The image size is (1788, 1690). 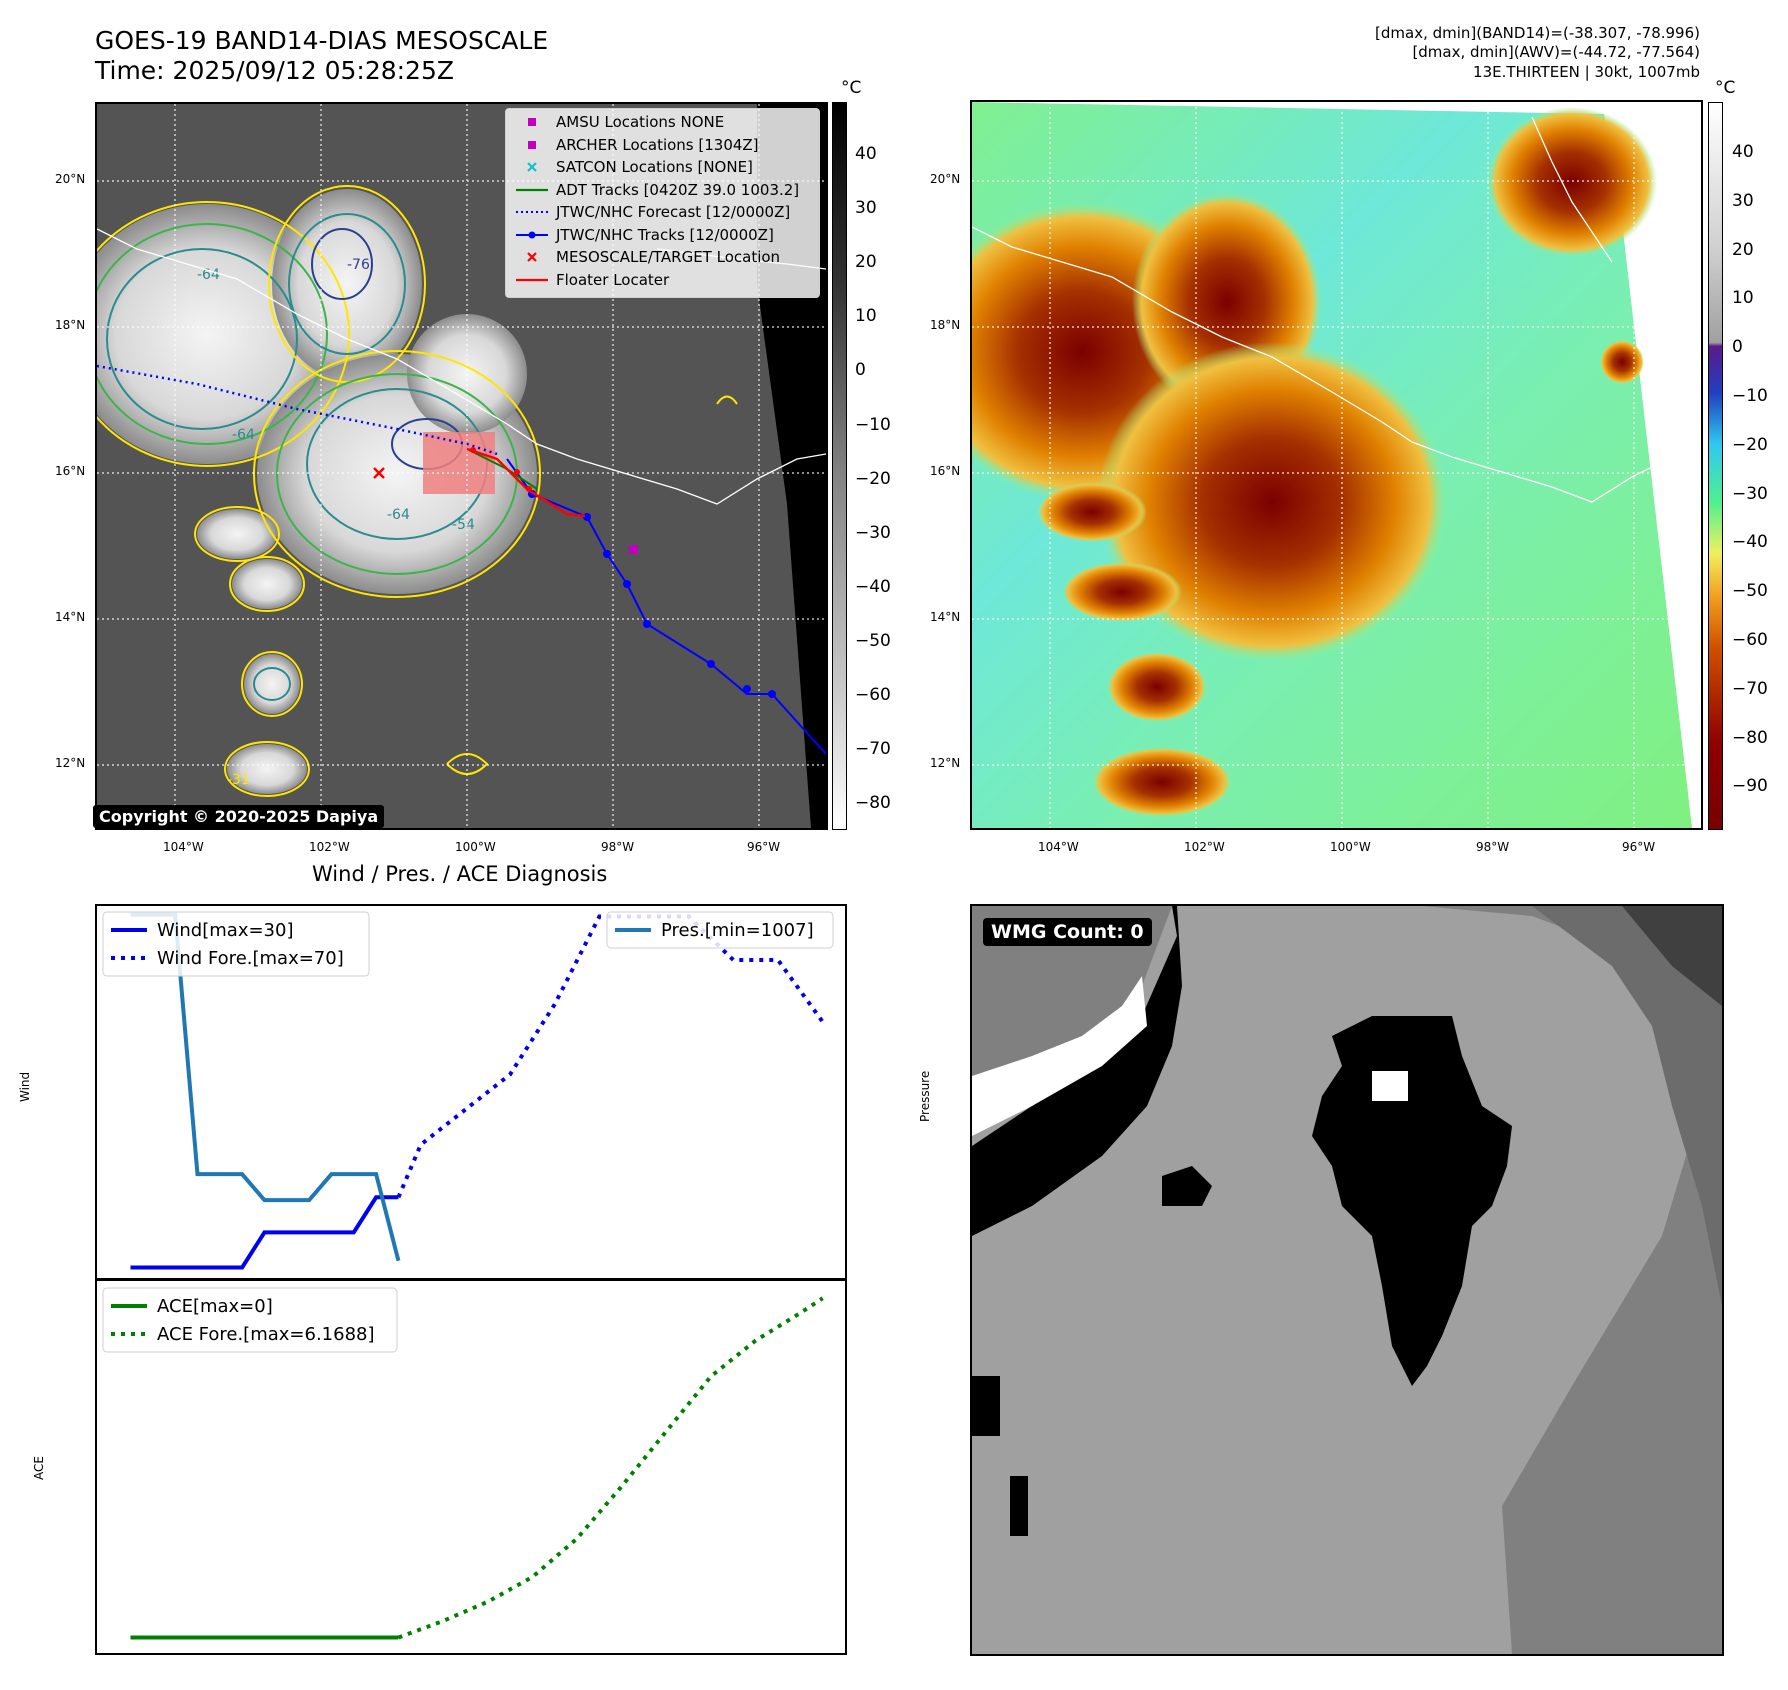 I want to click on legend-label: AMSU Locations NONE, so click(x=640, y=122).